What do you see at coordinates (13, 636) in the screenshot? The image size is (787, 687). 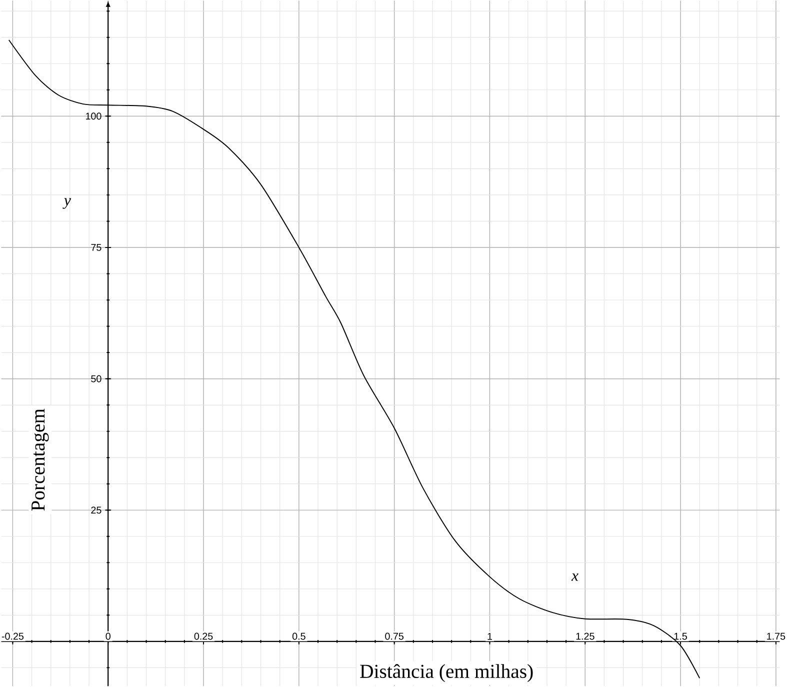 I see `x-tick-label: -0.25` at bounding box center [13, 636].